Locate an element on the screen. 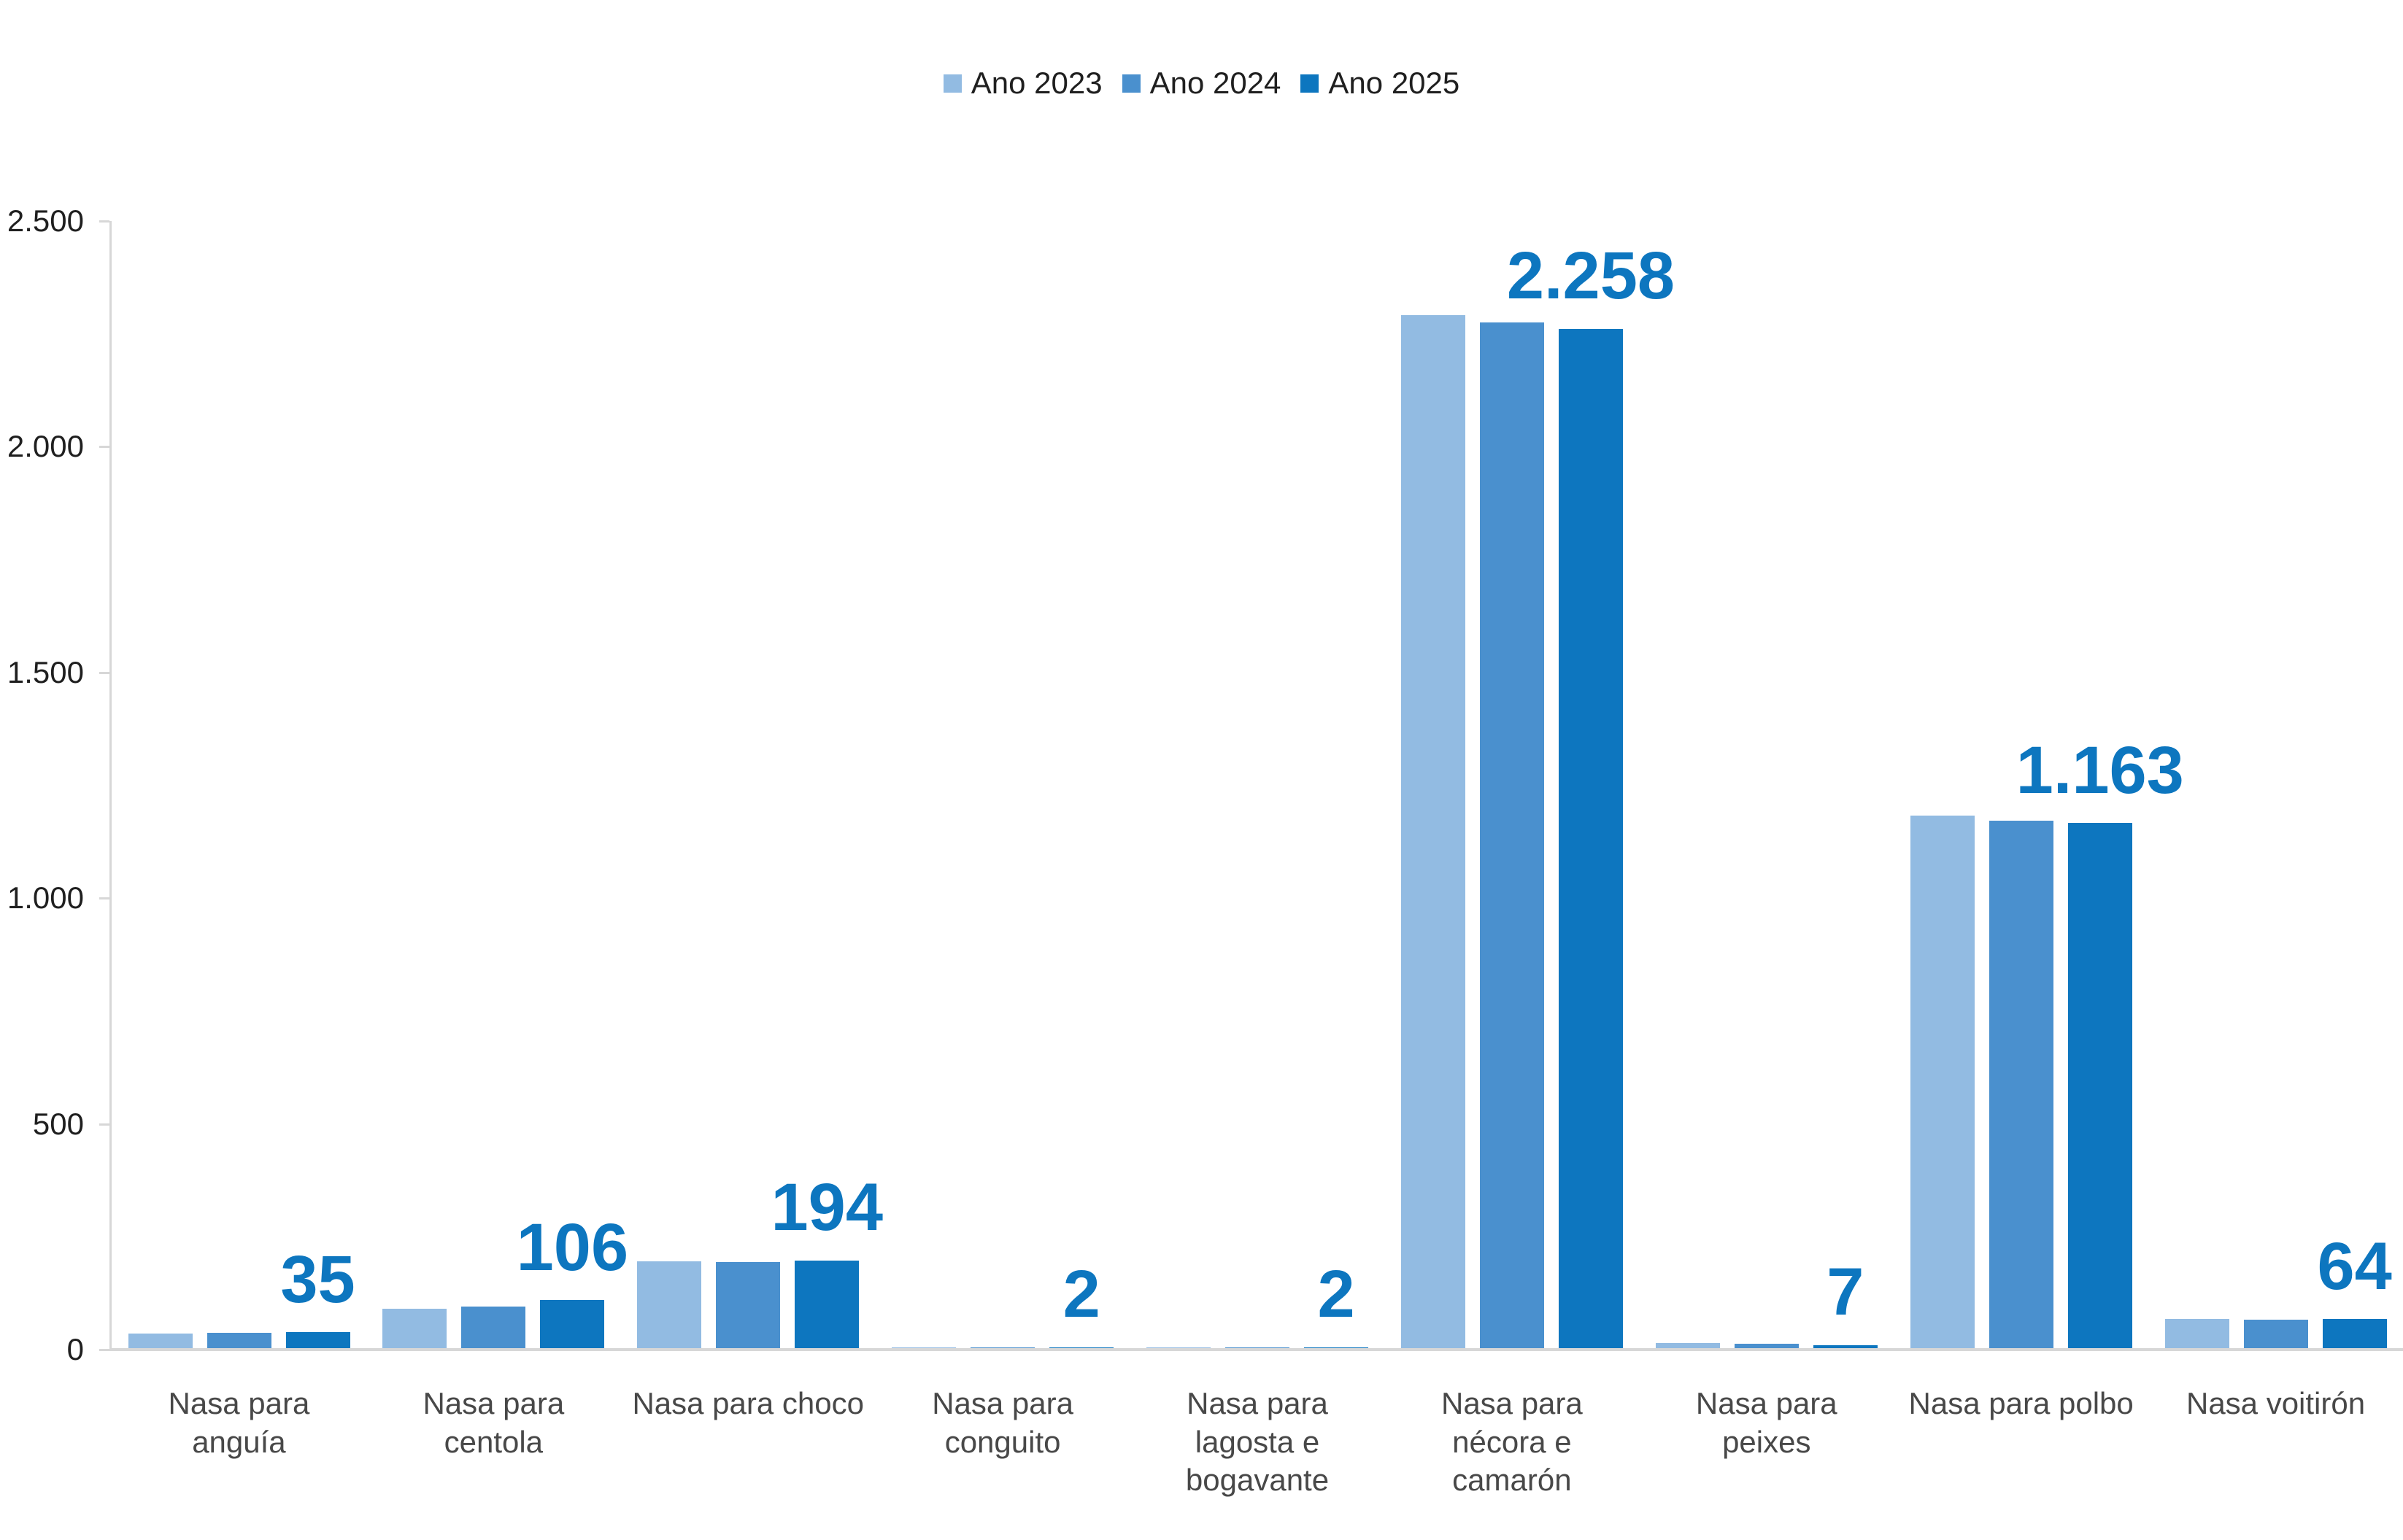 Image resolution: width=2403 pixels, height=1540 pixels. chart-legend: Ano 2023 Ano 2024 Ano 2025 is located at coordinates (1201, 83).